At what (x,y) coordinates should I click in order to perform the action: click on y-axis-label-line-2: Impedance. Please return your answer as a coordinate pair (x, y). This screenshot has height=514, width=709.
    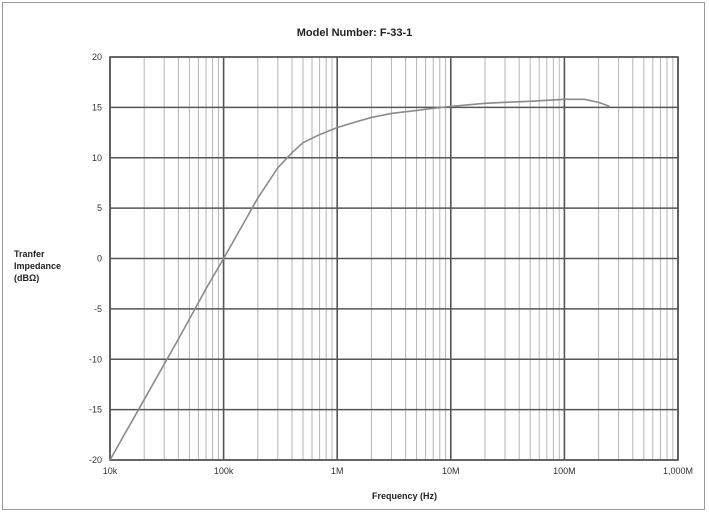
    Looking at the image, I should click on (38, 266).